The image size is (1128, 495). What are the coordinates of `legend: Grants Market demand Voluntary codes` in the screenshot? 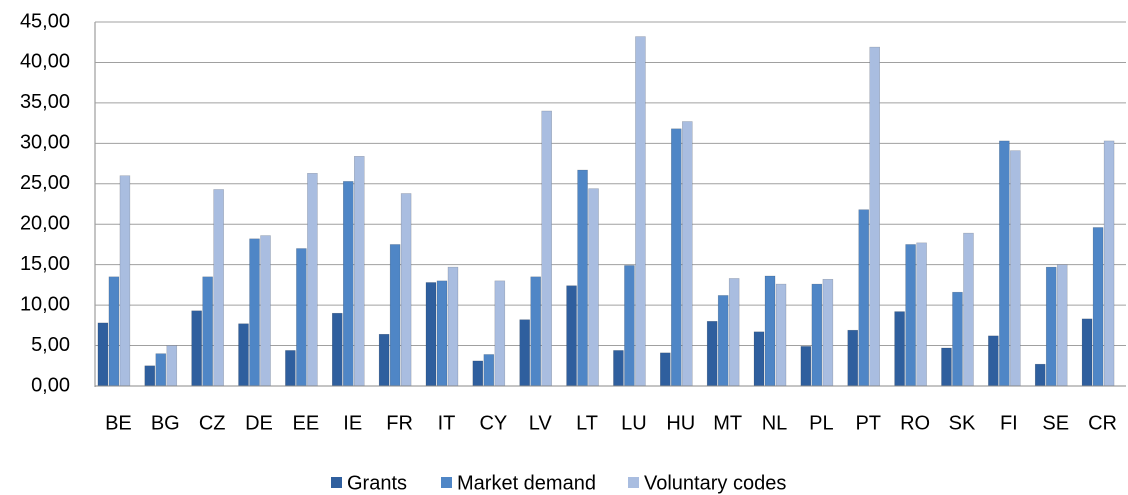 It's located at (558, 483).